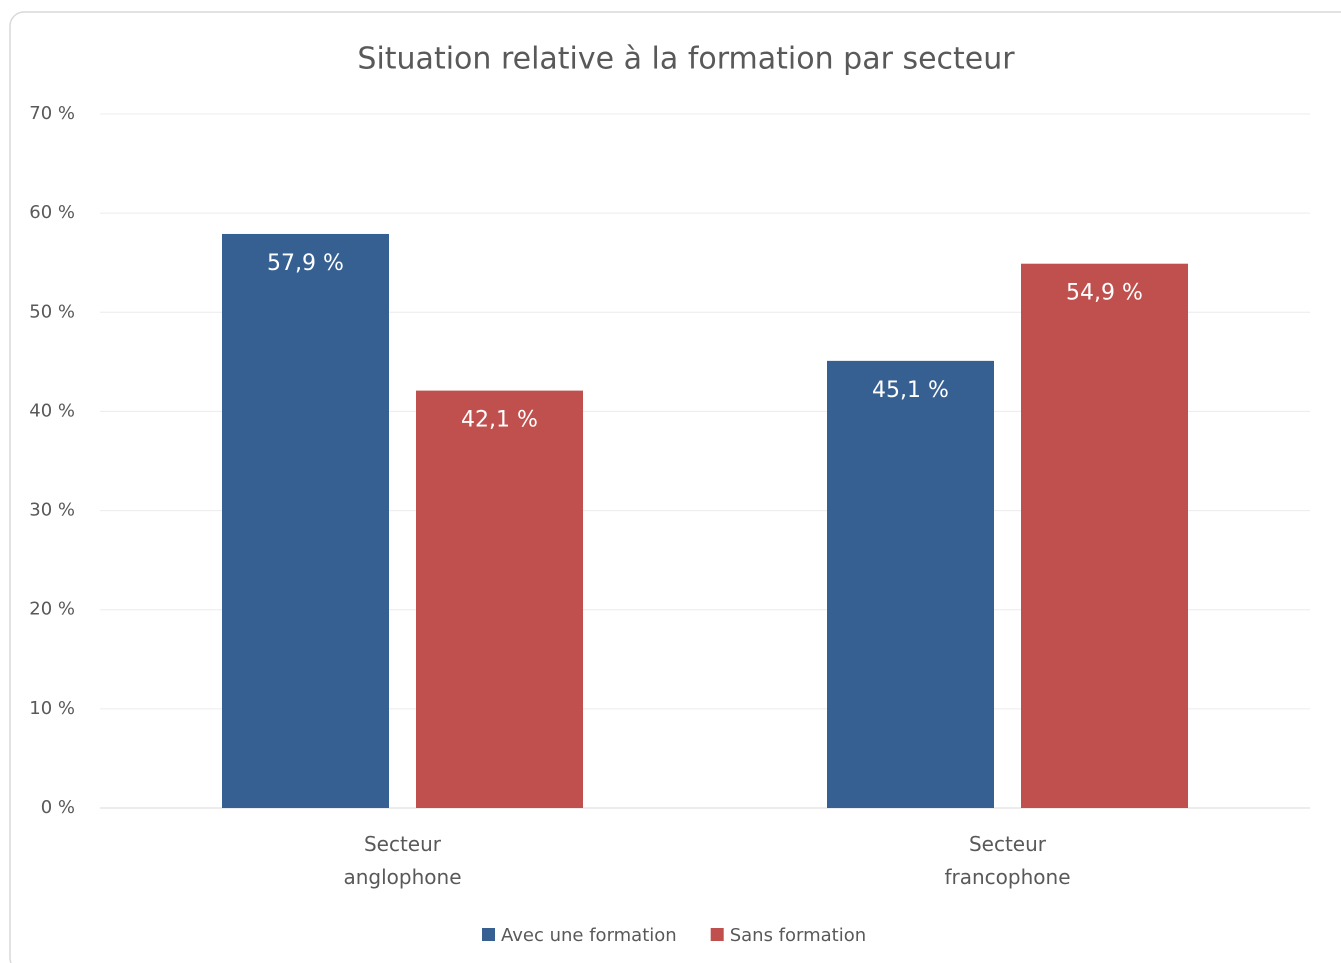  I want to click on data-label: 42,1 %, so click(499, 420).